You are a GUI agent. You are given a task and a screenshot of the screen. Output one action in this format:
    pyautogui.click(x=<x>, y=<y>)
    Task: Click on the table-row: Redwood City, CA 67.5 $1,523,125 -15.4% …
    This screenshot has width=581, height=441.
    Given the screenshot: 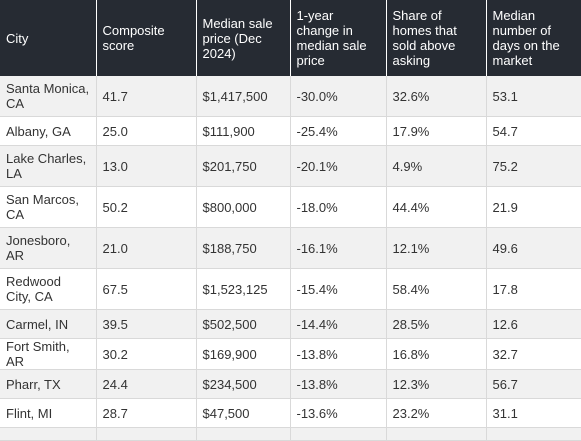 What is the action you would take?
    pyautogui.click(x=290, y=289)
    